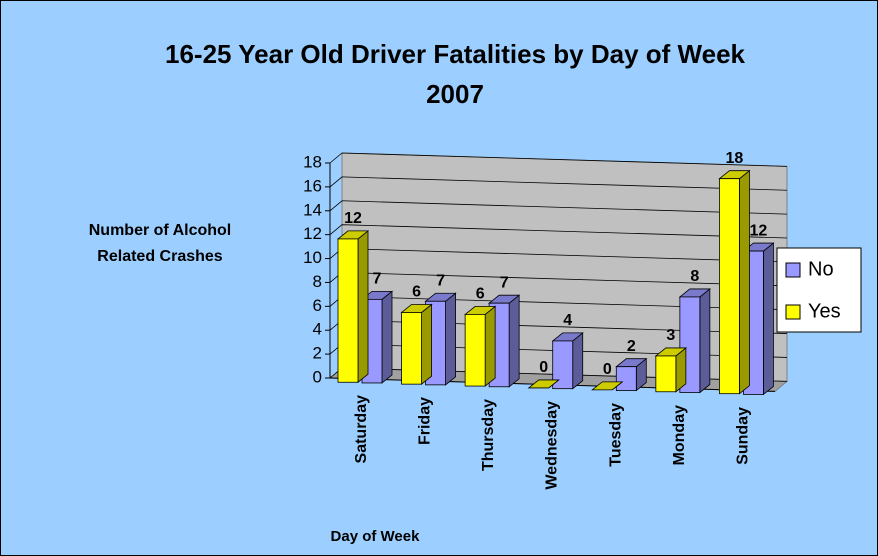 This screenshot has height=556, width=878. I want to click on y-tick-label: 16, so click(312, 185).